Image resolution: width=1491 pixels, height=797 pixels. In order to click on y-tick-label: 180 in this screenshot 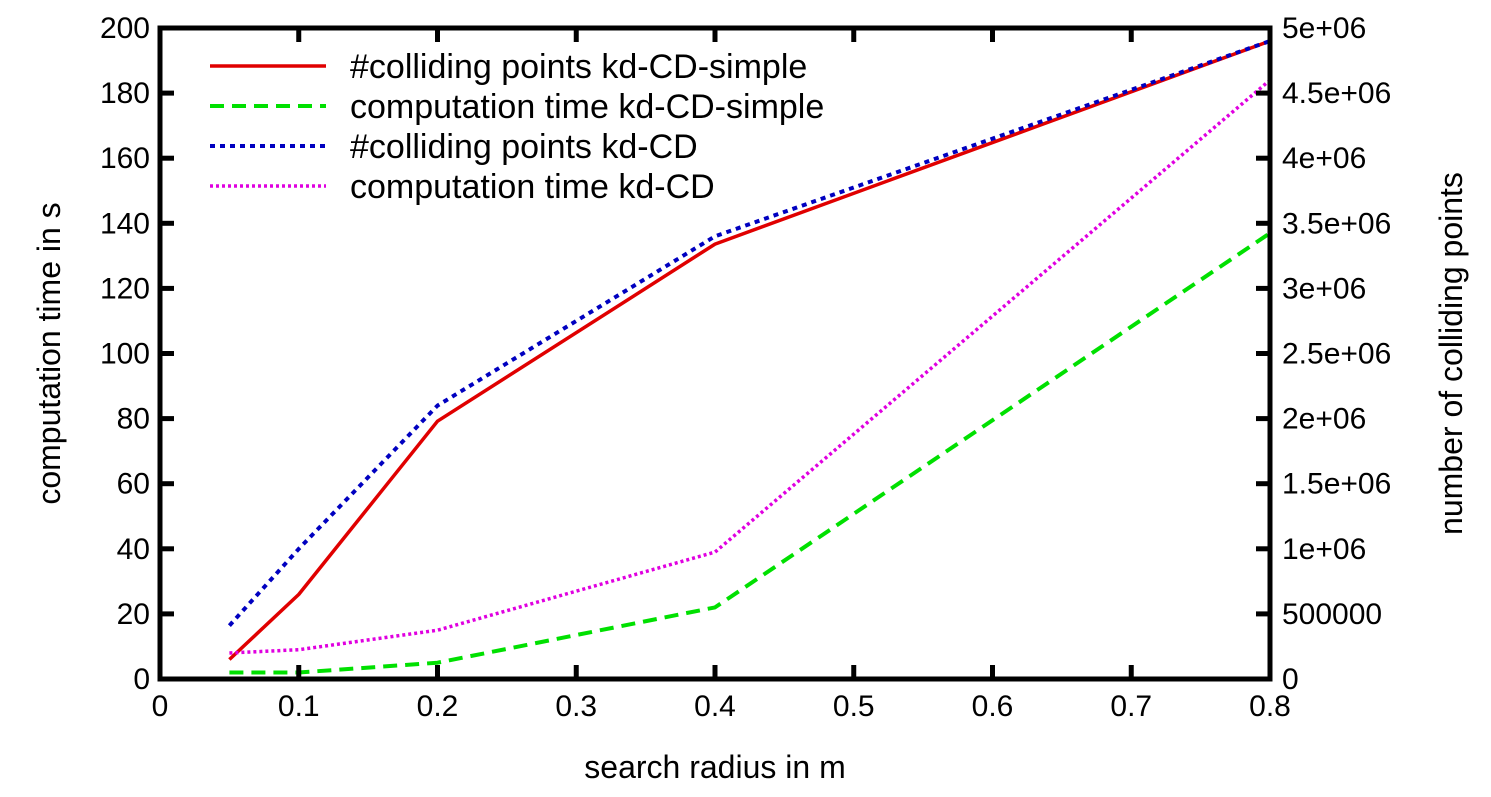, I will do `click(125, 93)`.